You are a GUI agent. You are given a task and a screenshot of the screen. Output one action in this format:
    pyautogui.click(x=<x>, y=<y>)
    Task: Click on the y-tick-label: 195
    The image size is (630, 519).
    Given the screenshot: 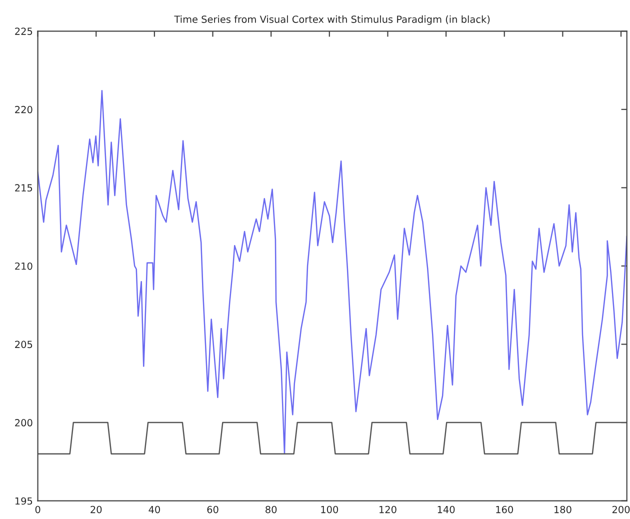 What is the action you would take?
    pyautogui.click(x=23, y=501)
    